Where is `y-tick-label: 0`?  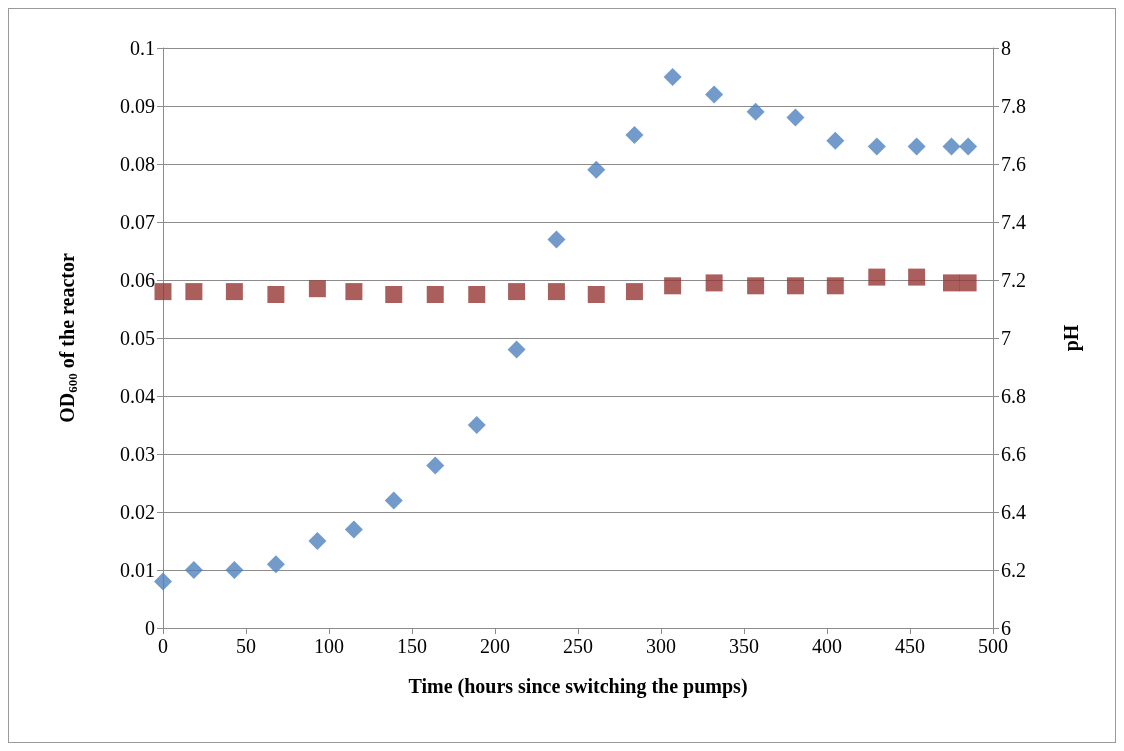
y-tick-label: 0 is located at coordinates (150, 628).